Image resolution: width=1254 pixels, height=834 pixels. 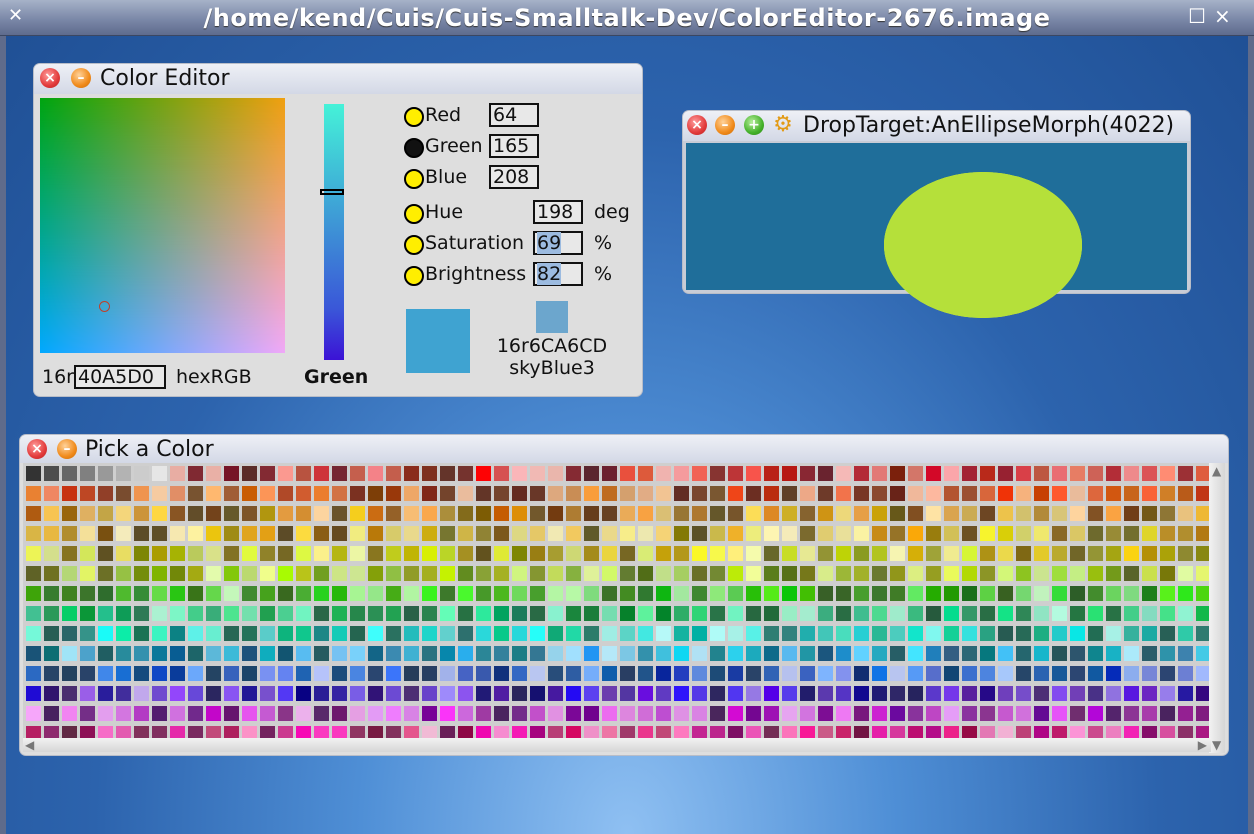 I want to click on color-editor-titlebar: × – Color Editor, so click(x=338, y=79).